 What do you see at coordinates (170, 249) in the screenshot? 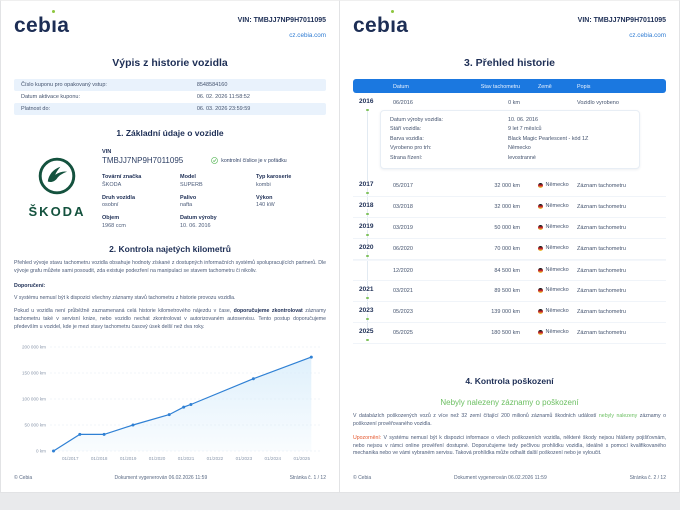
I see `section-title-mileage: 2. Kontrola najetých kilometrů` at bounding box center [170, 249].